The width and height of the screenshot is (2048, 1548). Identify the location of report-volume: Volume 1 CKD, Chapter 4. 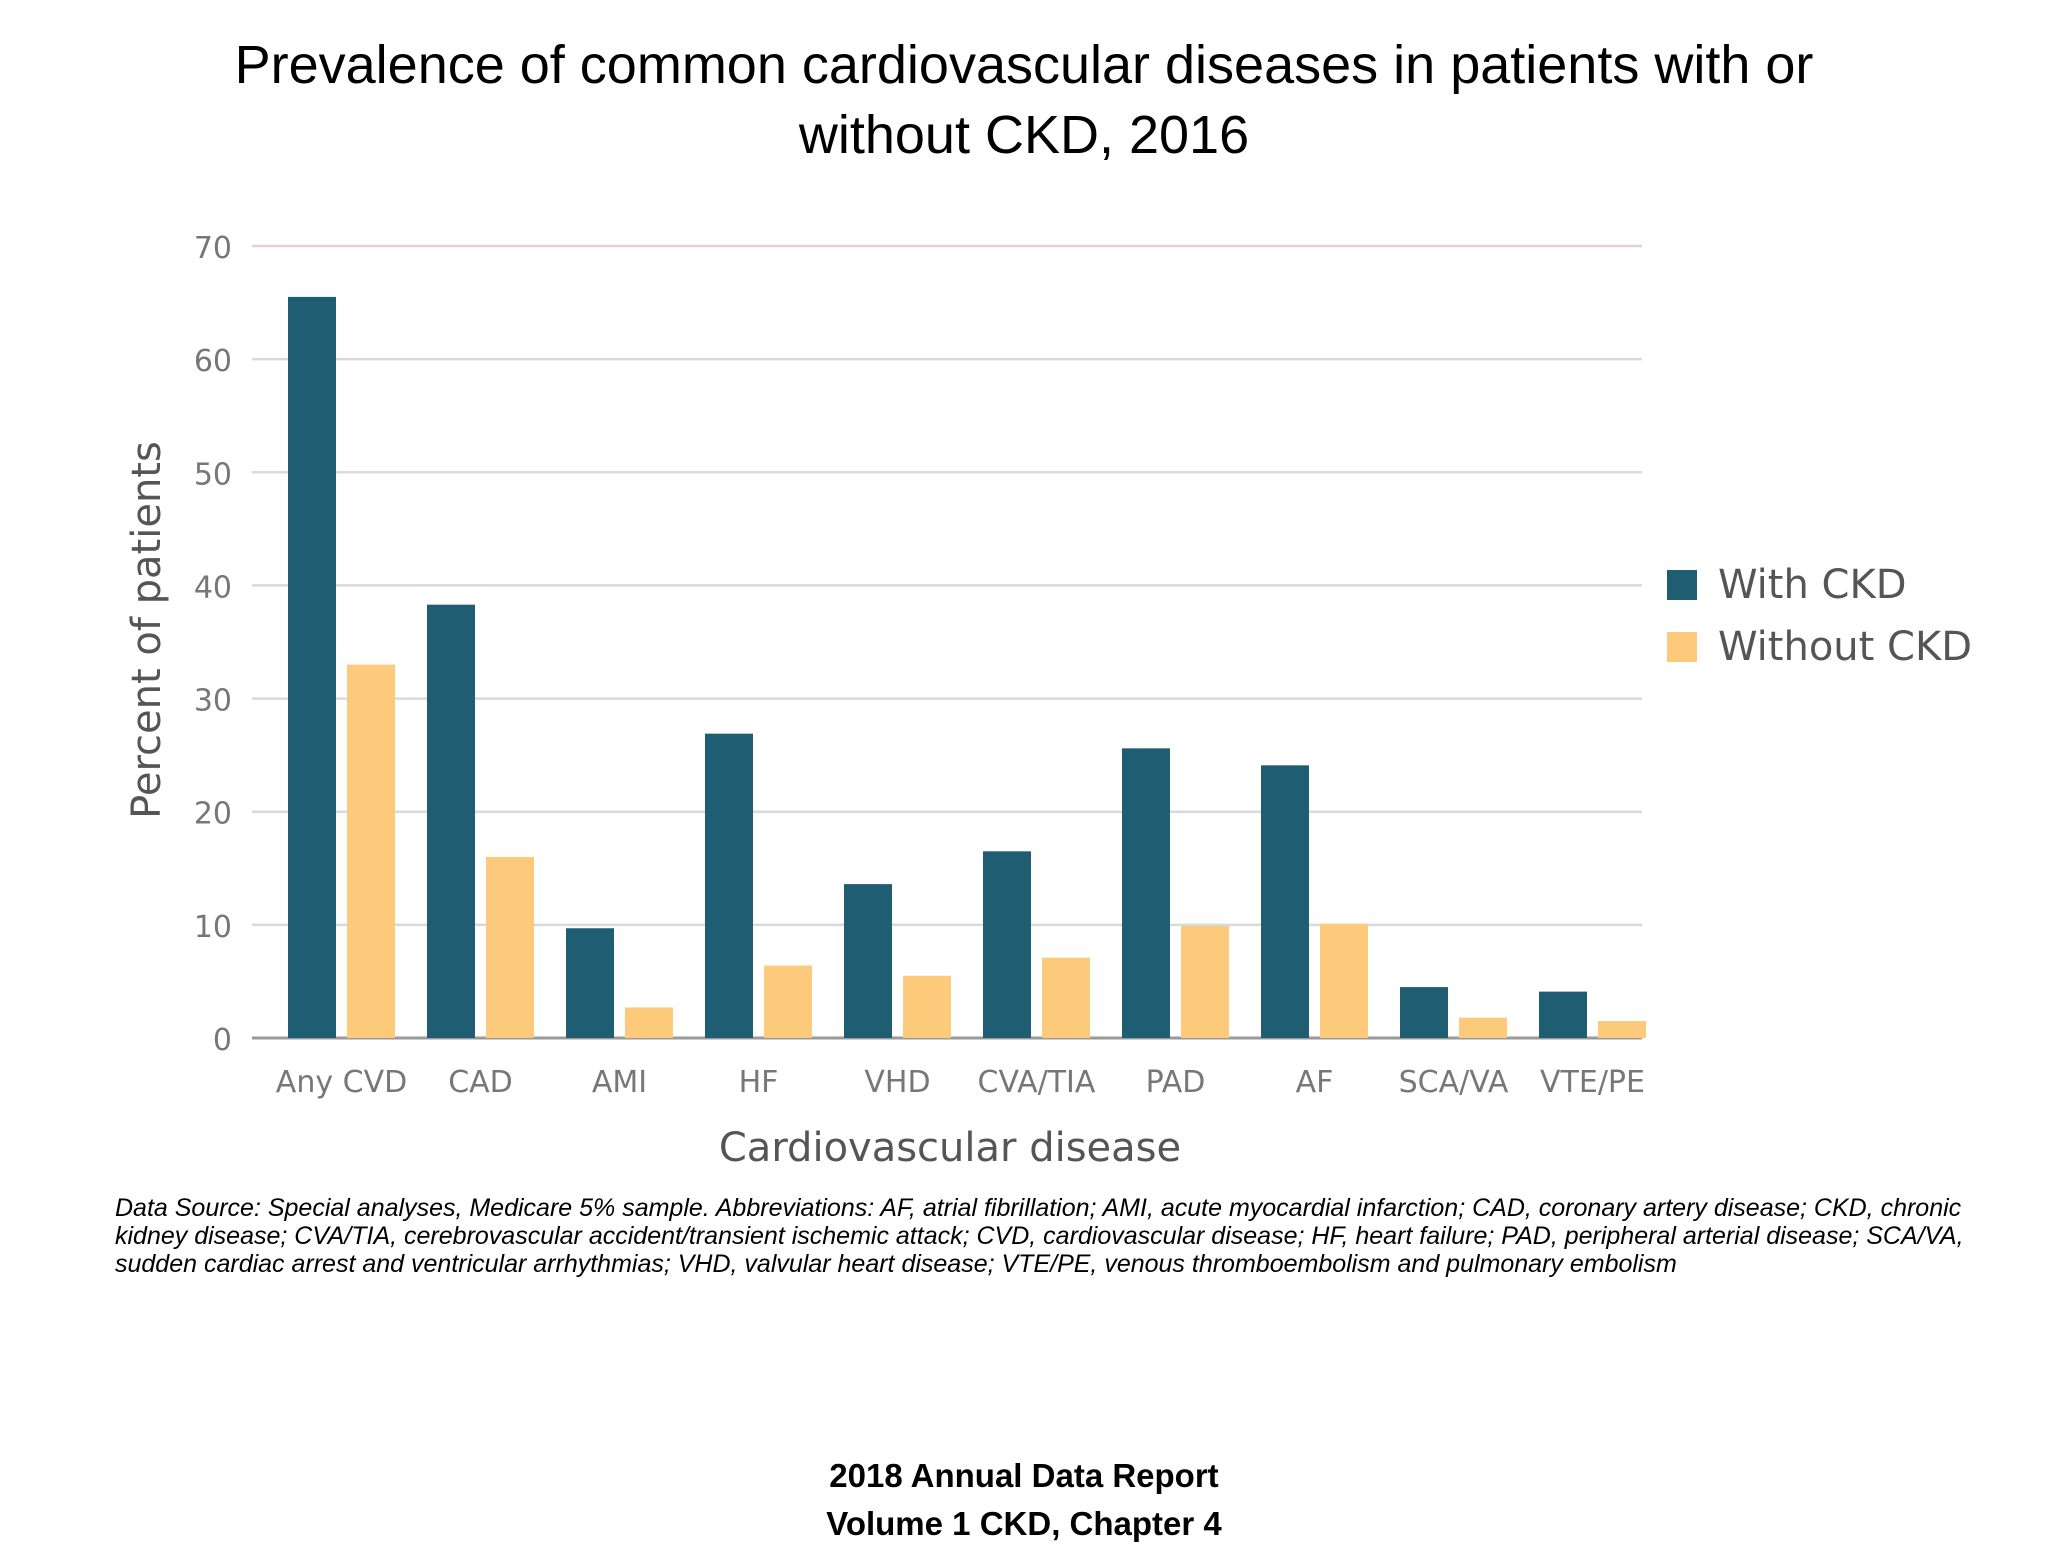
(1024, 1523).